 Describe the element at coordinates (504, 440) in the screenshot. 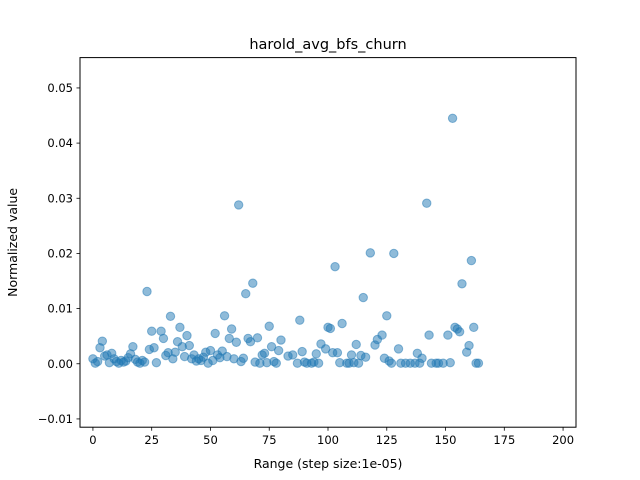

I see `x-tick-label: 175` at that location.